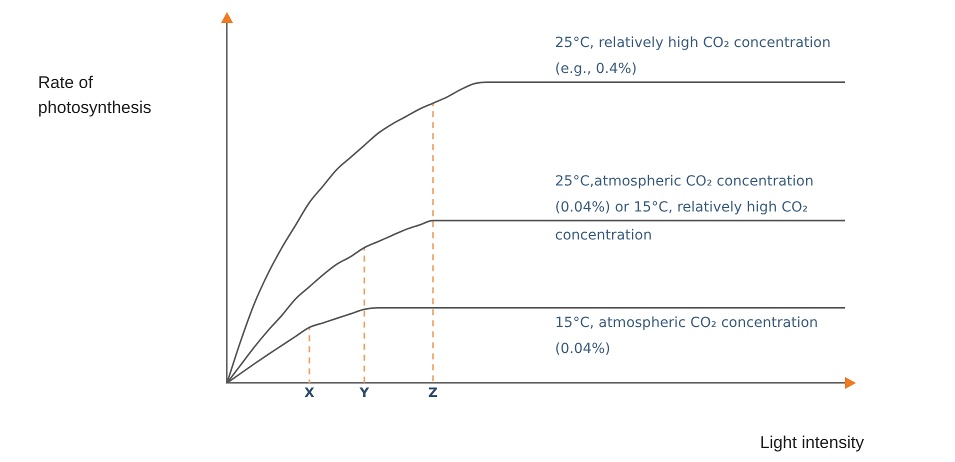 The width and height of the screenshot is (955, 462). What do you see at coordinates (693, 56) in the screenshot?
I see `series-label: 25°C, relatively high CO₂ concentration (e.g., 0.4%)` at bounding box center [693, 56].